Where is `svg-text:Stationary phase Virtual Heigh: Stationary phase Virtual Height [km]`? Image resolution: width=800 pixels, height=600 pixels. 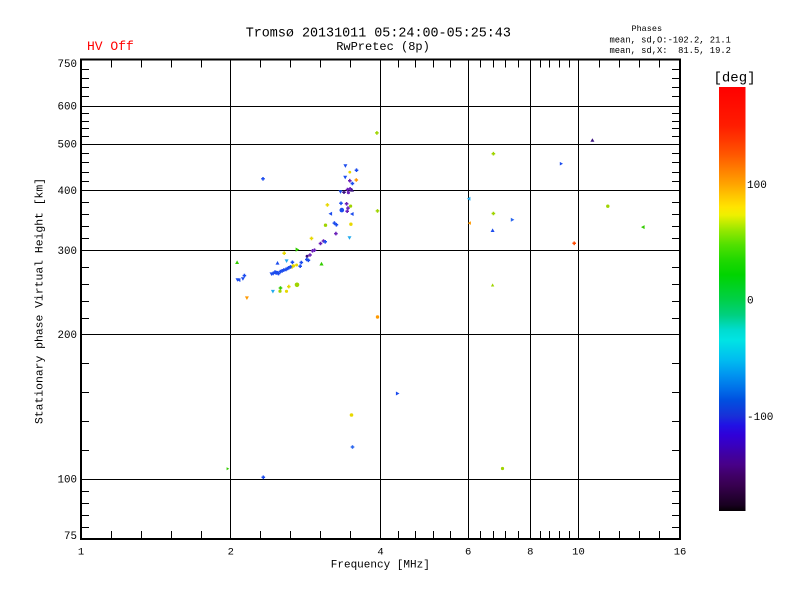 svg-text:Stationary phase Virtual Heigh: Stationary phase Virtual Height [km] is located at coordinates (41, 301).